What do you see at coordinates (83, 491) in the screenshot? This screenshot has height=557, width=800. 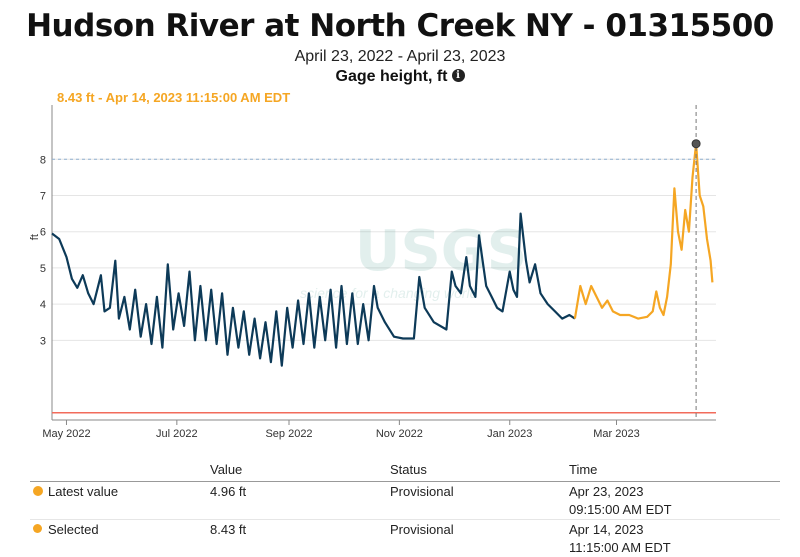 I see `row-label: Latest value` at bounding box center [83, 491].